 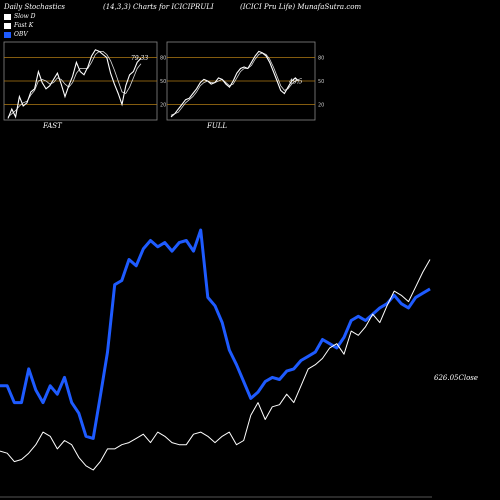 I want to click on full-tick-label-80: 80, so click(x=321, y=59).